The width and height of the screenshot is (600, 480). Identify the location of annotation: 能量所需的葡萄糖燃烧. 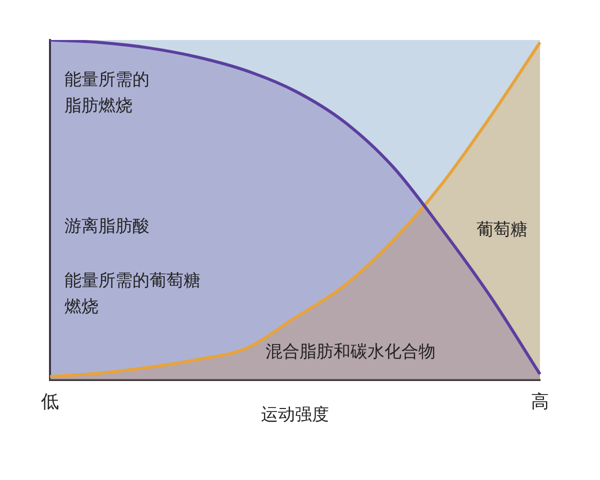
(132, 293).